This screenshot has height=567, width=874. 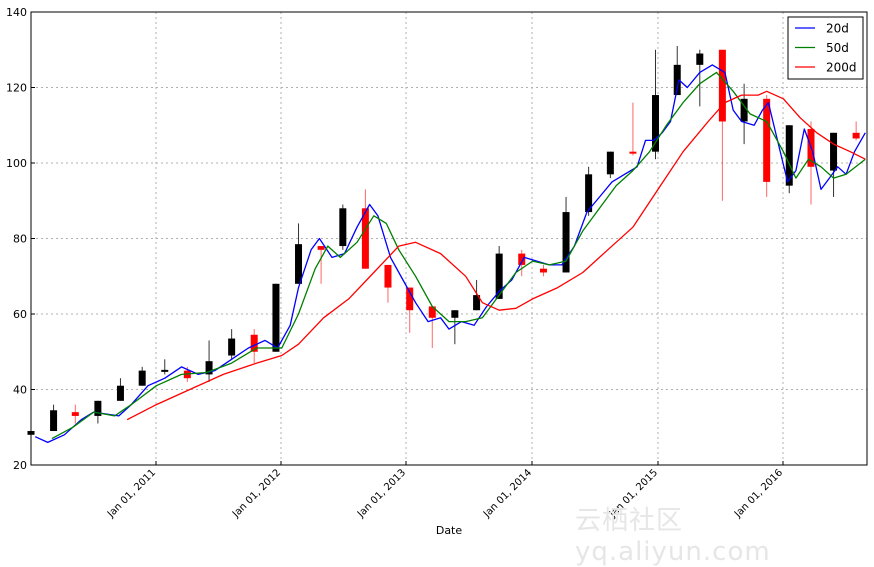 I want to click on x-tick-label: Jan 01, 2014, so click(x=507, y=493).